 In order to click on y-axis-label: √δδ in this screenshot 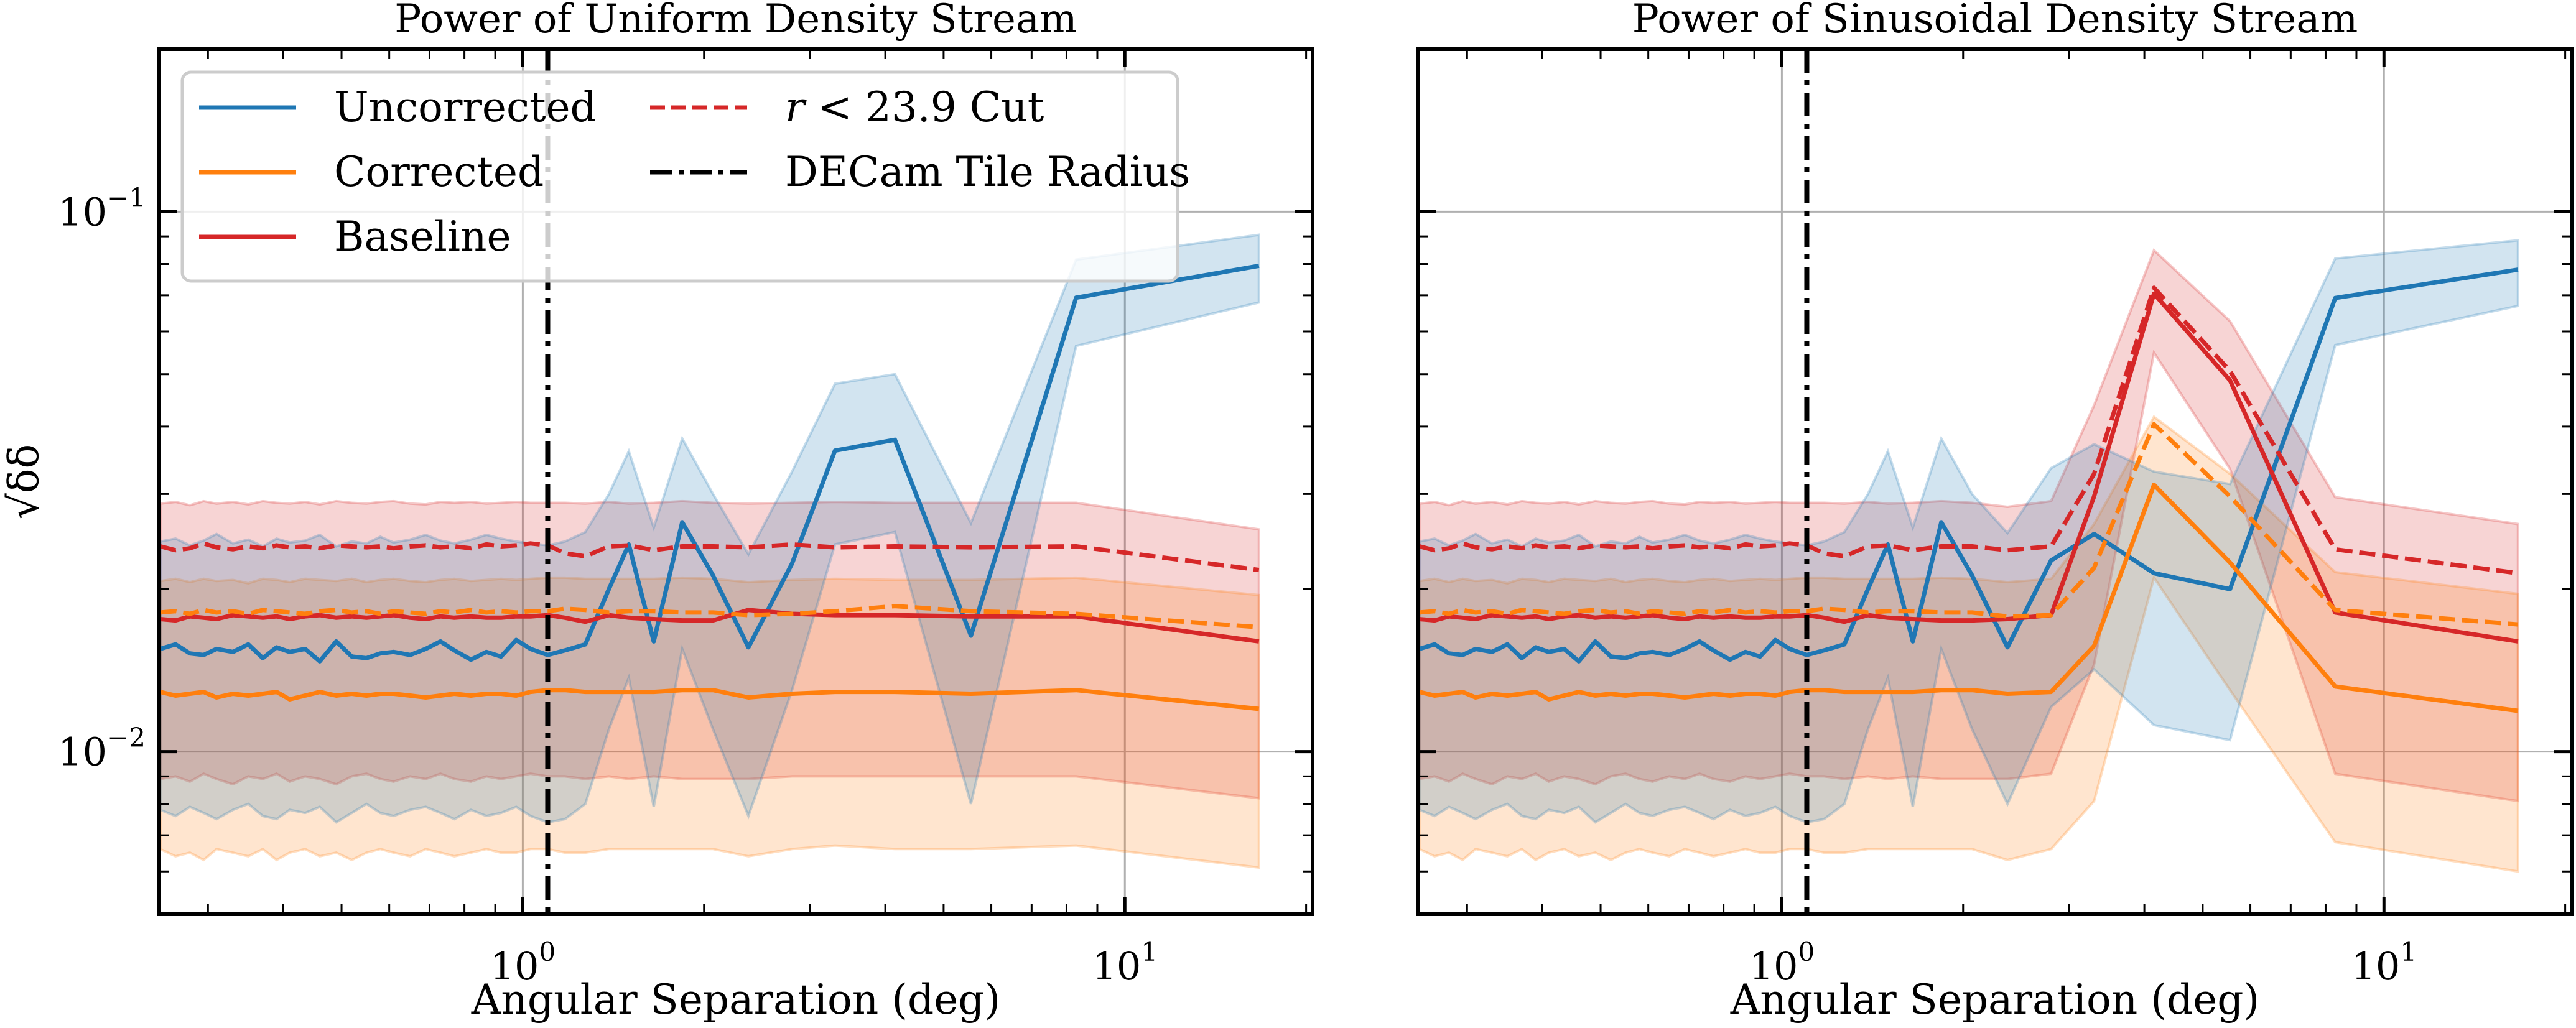, I will do `click(24, 482)`.